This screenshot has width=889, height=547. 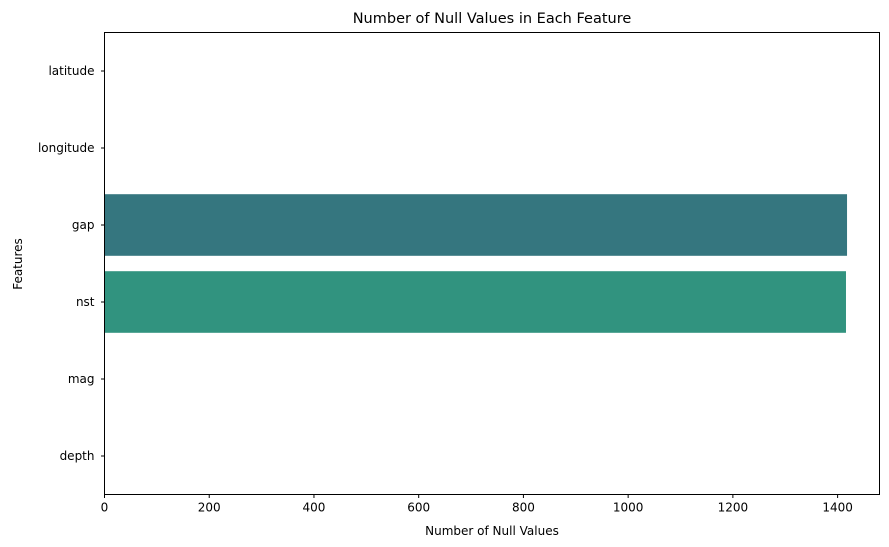 I want to click on y-axis-label: Features, so click(x=18, y=264).